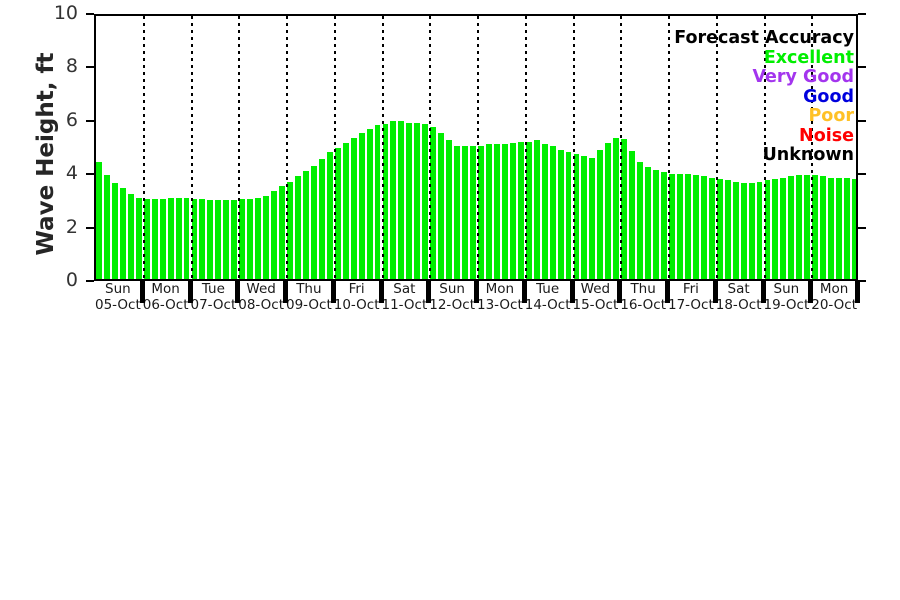  I want to click on x-axis-date: 19-Oct, so click(786, 305).